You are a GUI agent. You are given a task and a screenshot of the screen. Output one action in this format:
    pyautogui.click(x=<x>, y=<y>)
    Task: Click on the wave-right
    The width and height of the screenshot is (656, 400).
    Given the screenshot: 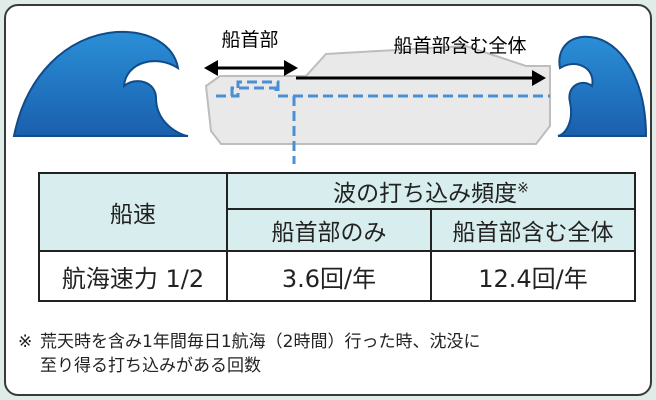 What is the action you would take?
    pyautogui.click(x=602, y=86)
    